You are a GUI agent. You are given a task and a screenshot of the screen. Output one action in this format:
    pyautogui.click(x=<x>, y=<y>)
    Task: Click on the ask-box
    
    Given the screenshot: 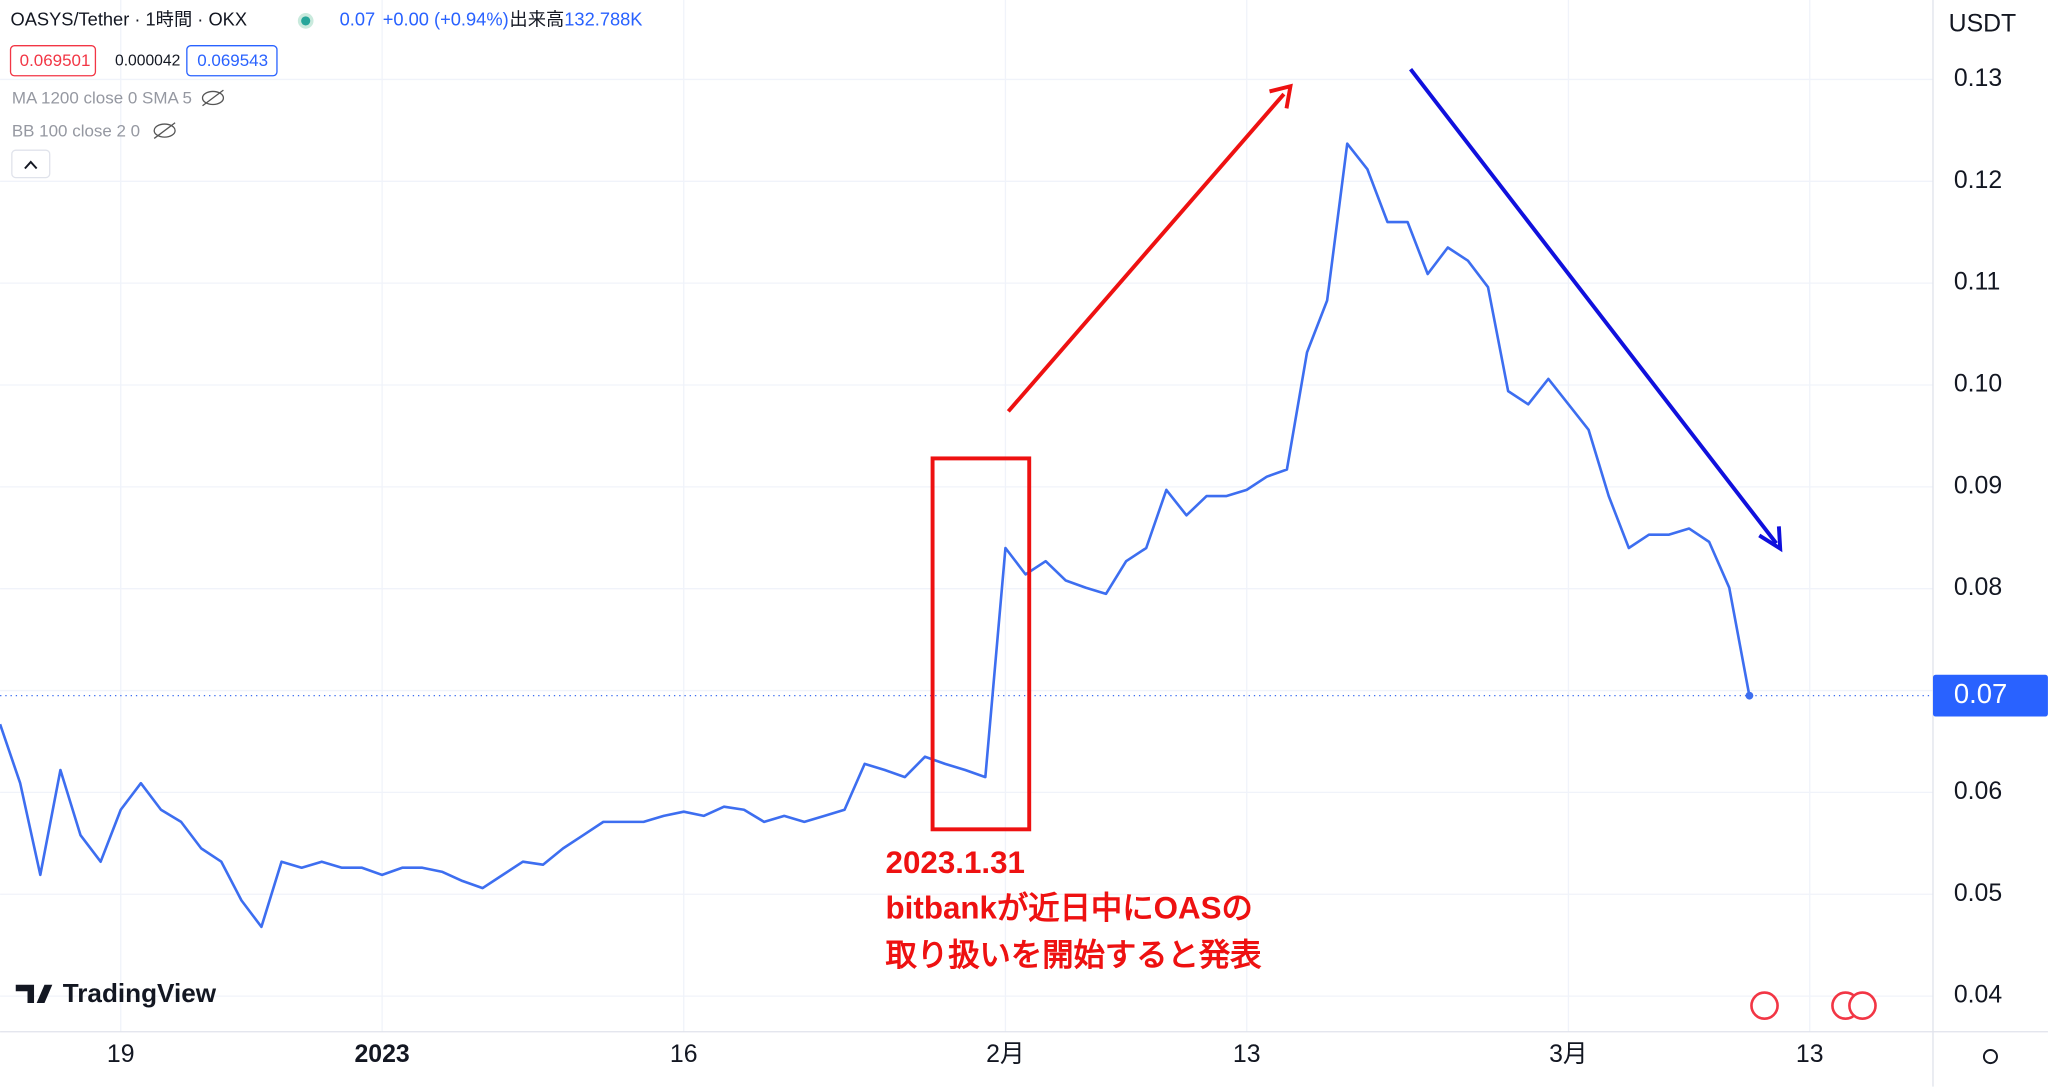 What is the action you would take?
    pyautogui.click(x=232, y=61)
    